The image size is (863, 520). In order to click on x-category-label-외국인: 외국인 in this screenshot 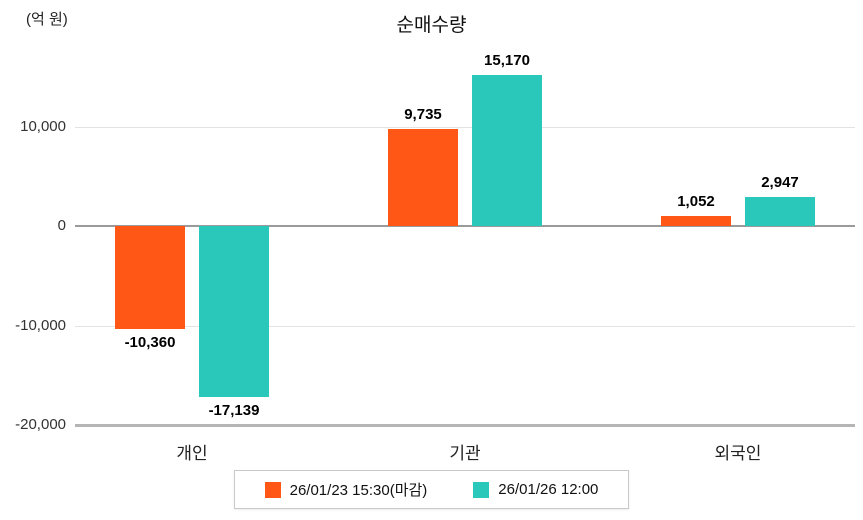, I will do `click(738, 453)`.